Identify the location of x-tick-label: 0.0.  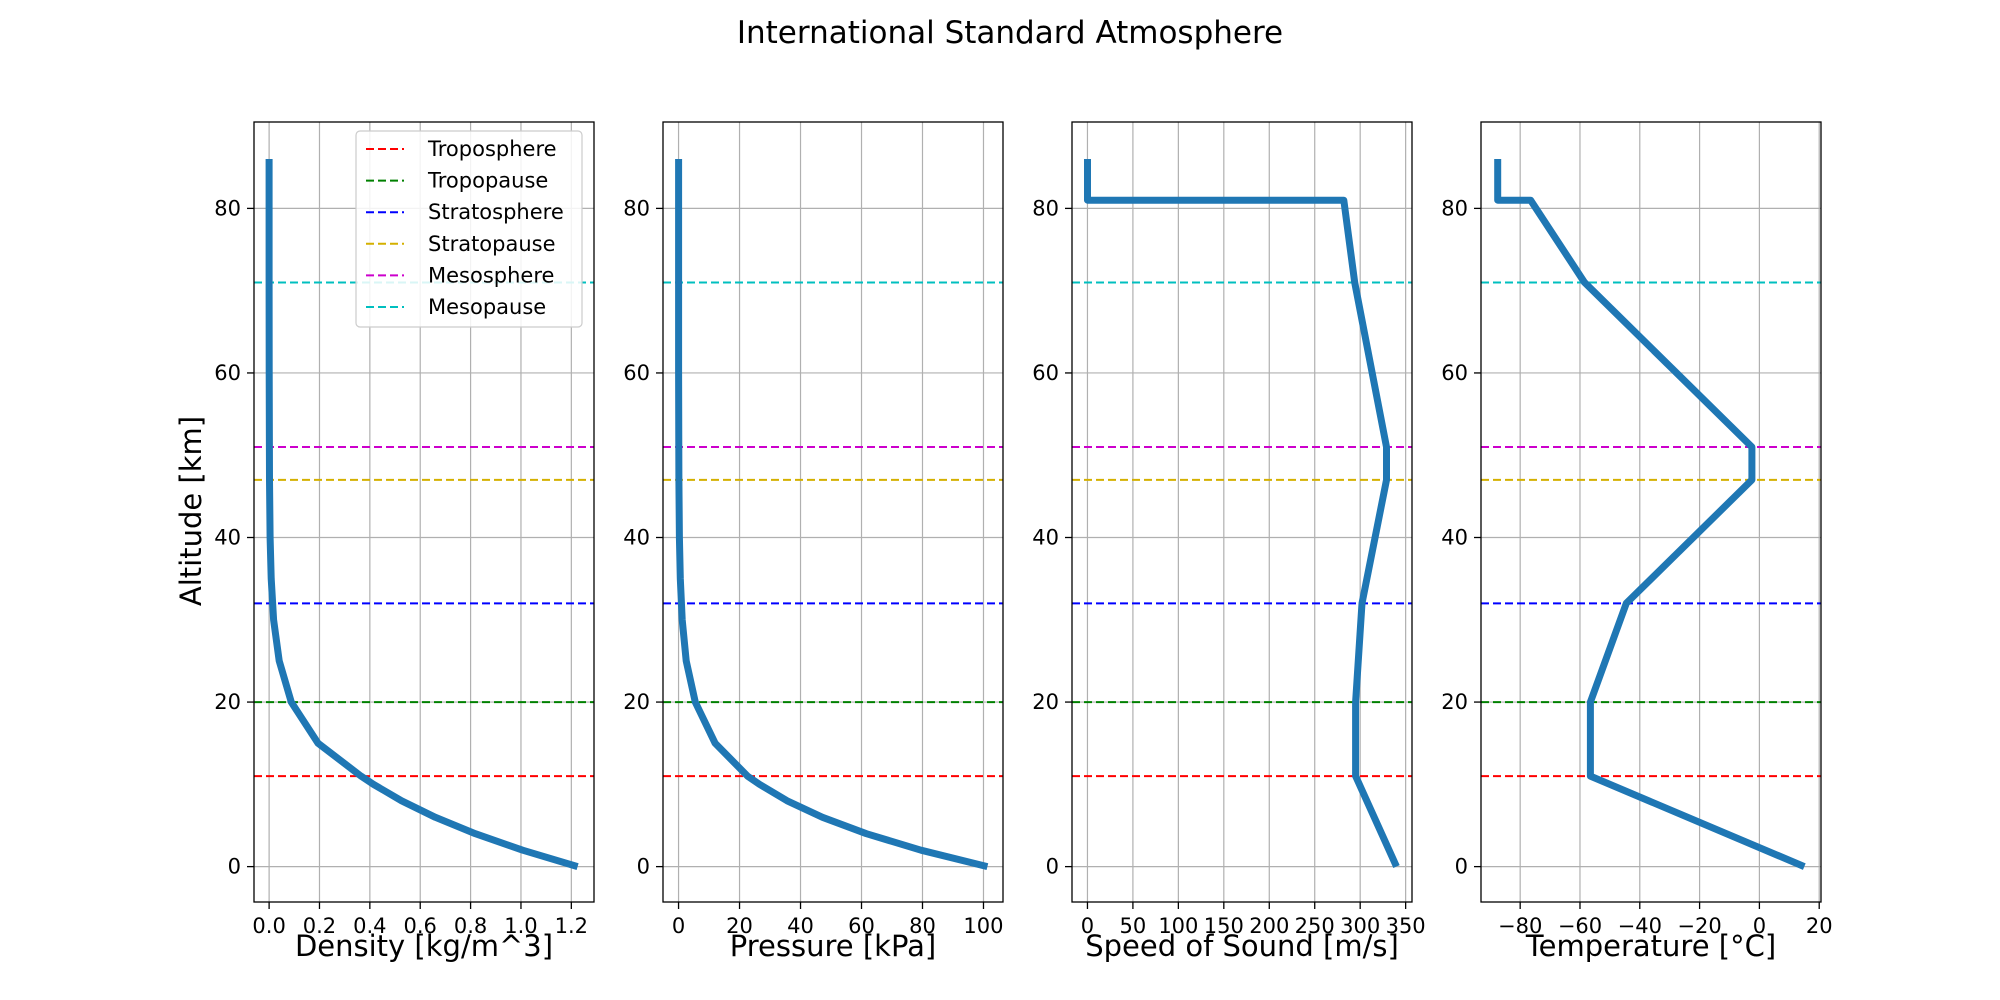
(268, 926).